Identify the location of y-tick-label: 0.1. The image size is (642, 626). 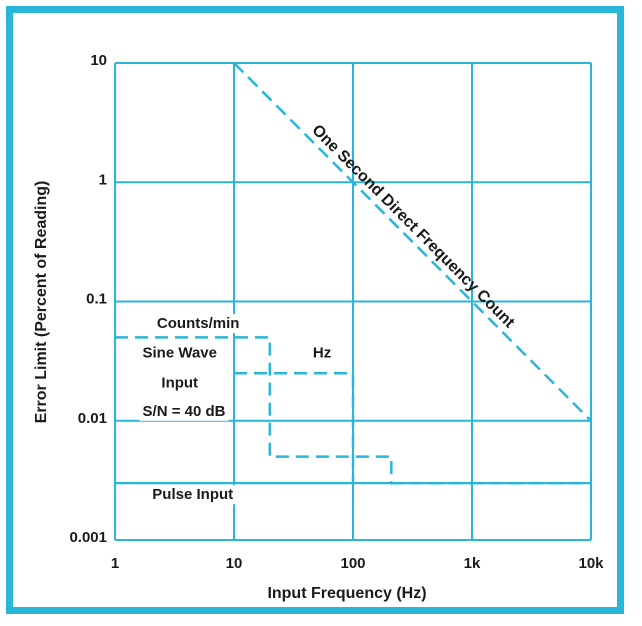
(96, 299).